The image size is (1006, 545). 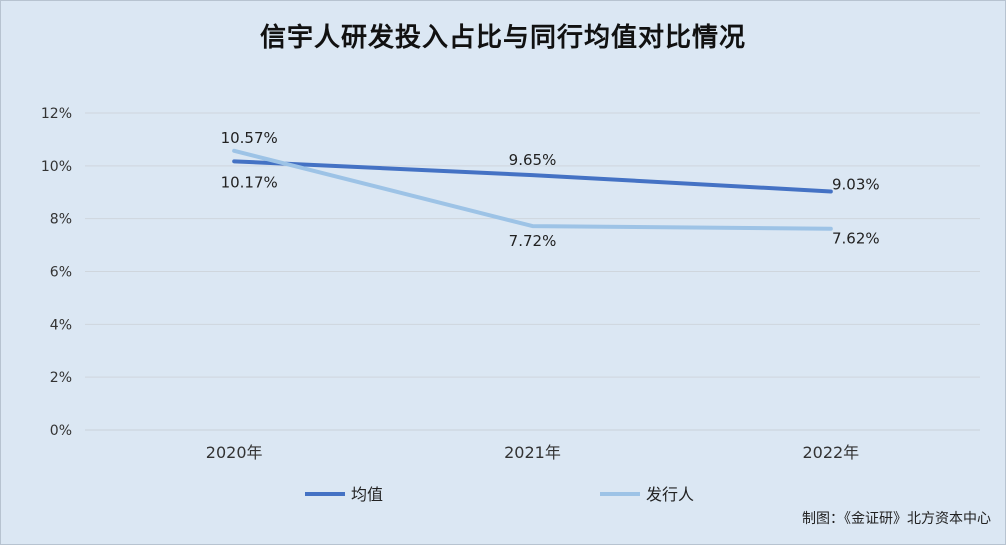 I want to click on credit-text: 制图：《金证研》北方资本中心, so click(x=896, y=519).